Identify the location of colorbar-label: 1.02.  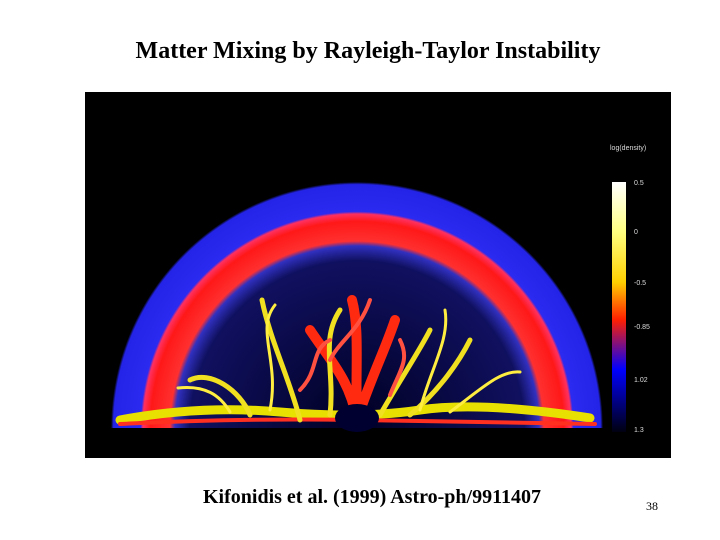
(641, 380).